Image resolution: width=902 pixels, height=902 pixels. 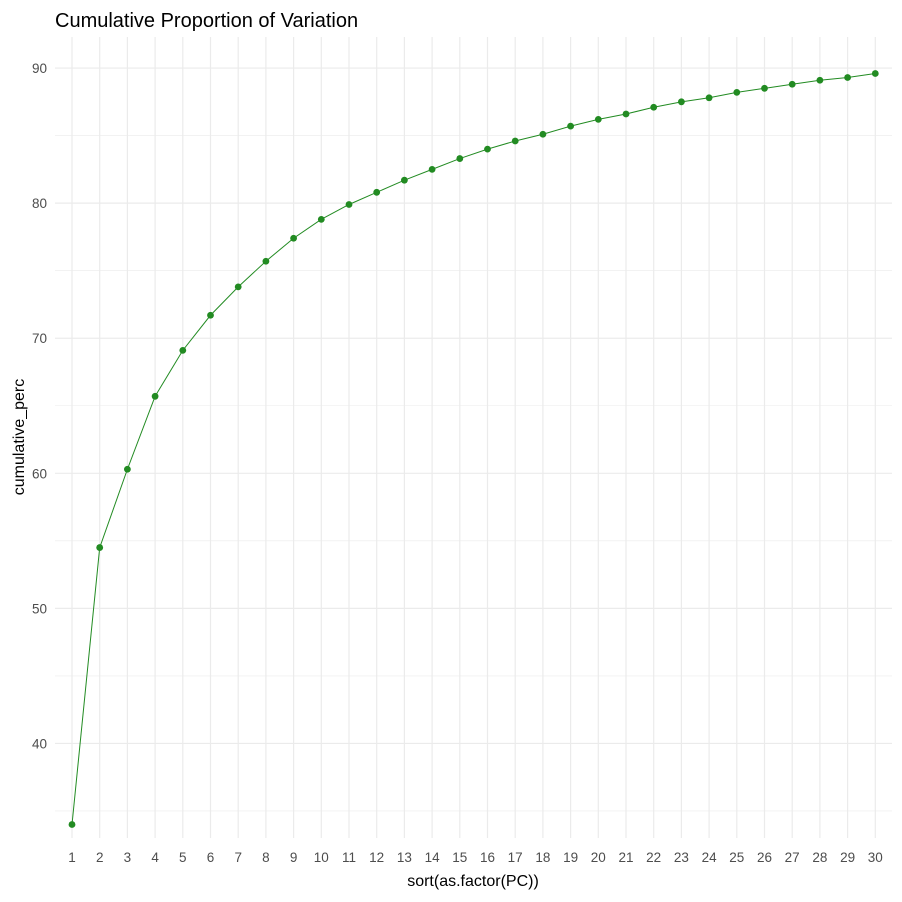 I want to click on y-tick-label-5: 90, so click(x=39, y=68).